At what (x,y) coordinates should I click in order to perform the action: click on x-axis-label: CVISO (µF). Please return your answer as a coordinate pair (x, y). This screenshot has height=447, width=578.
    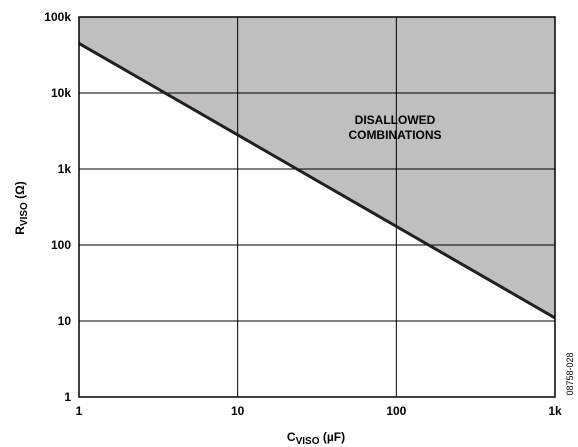
    Looking at the image, I should click on (316, 438).